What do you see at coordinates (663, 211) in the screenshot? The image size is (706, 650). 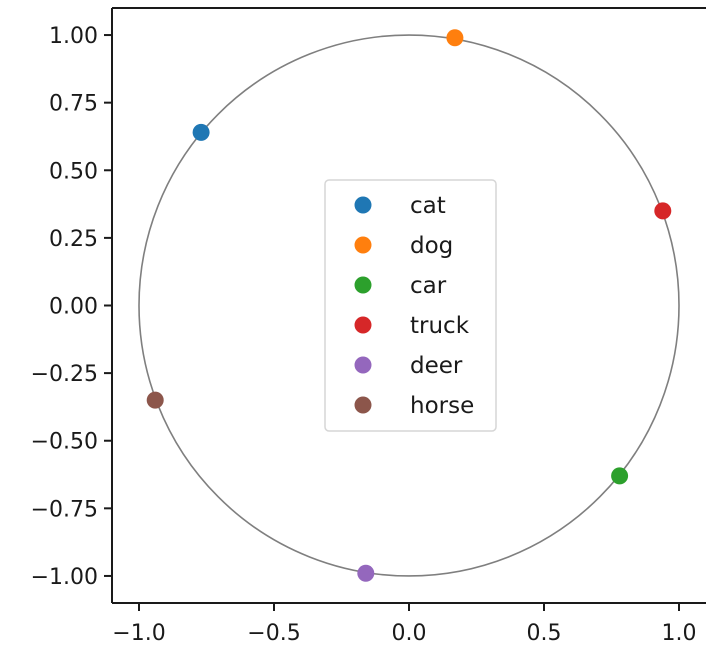 I see `data-point-truck` at bounding box center [663, 211].